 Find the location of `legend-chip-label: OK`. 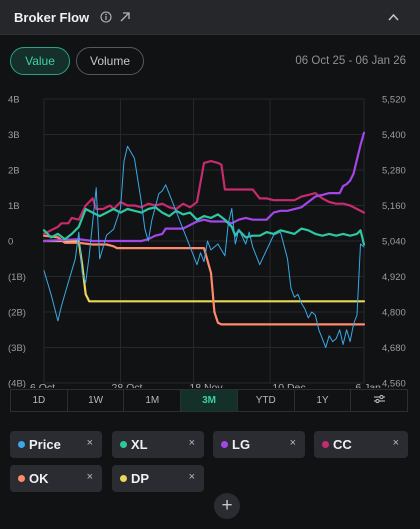

legend-chip-label: OK is located at coordinates (39, 478).